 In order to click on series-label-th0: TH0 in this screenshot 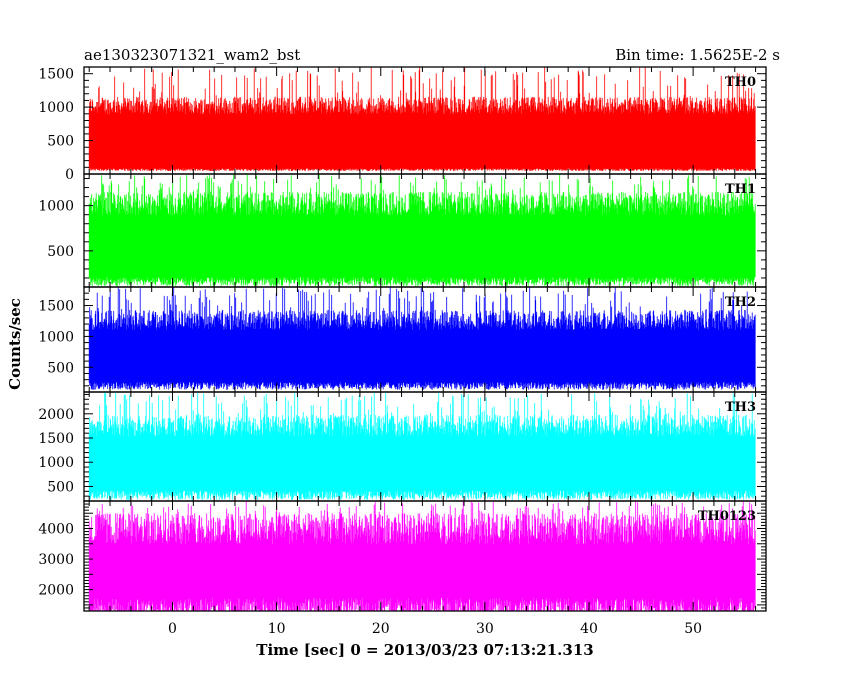, I will do `click(740, 82)`.